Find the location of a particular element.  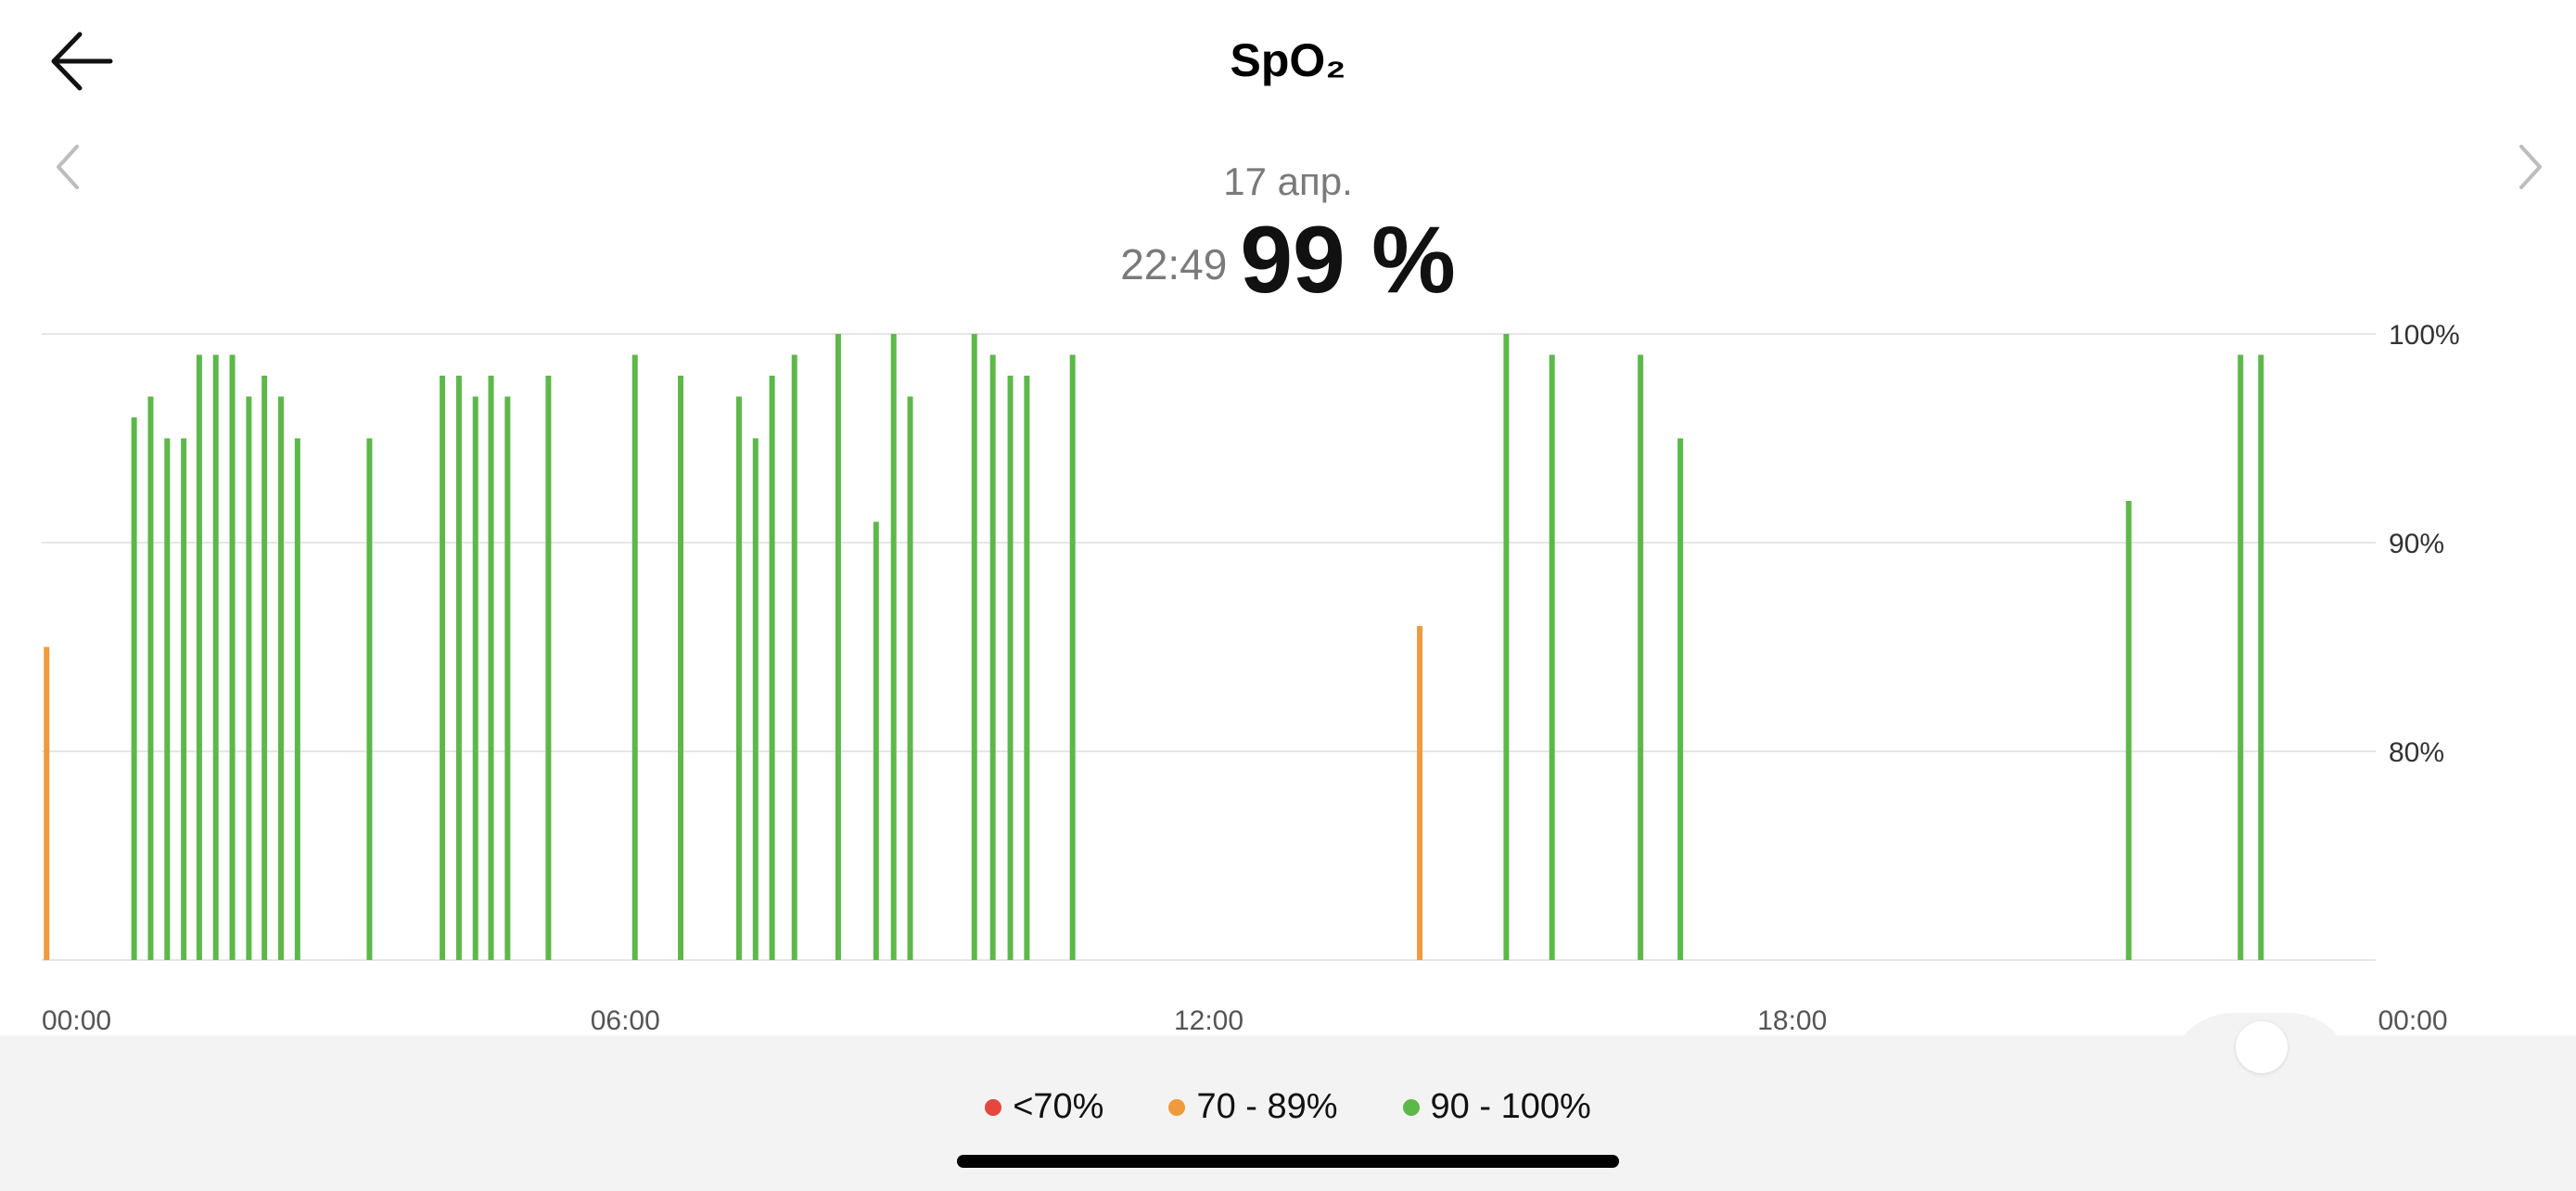

legend-label: 90 - 100% is located at coordinates (1511, 1106).